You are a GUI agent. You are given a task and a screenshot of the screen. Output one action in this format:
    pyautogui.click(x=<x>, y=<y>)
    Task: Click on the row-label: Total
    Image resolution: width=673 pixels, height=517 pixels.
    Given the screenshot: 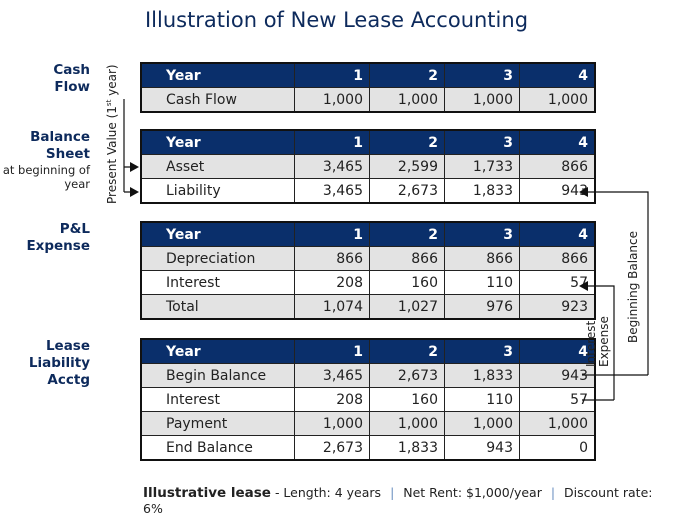 What is the action you would take?
    pyautogui.click(x=217, y=307)
    